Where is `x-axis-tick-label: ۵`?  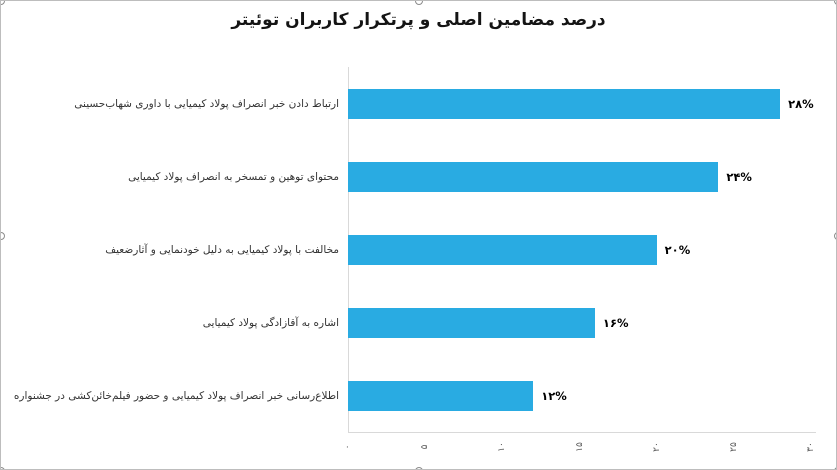 x-axis-tick-label: ۵ is located at coordinates (425, 447).